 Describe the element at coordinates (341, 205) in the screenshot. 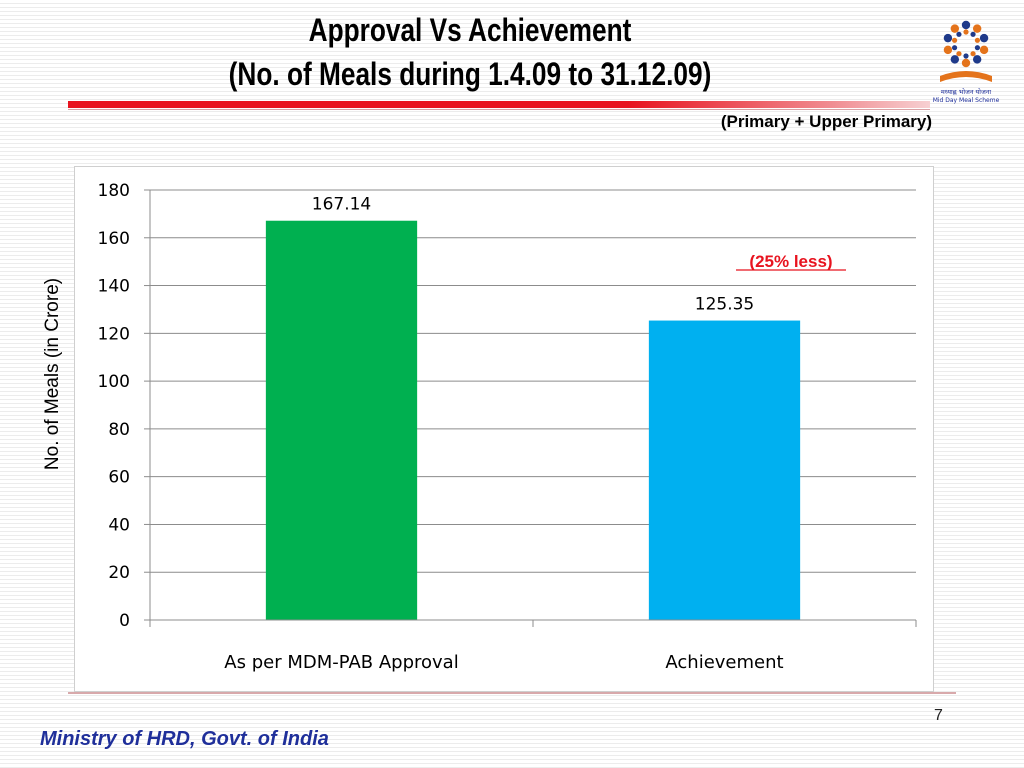

I see `bar-data-label: 167.14` at that location.